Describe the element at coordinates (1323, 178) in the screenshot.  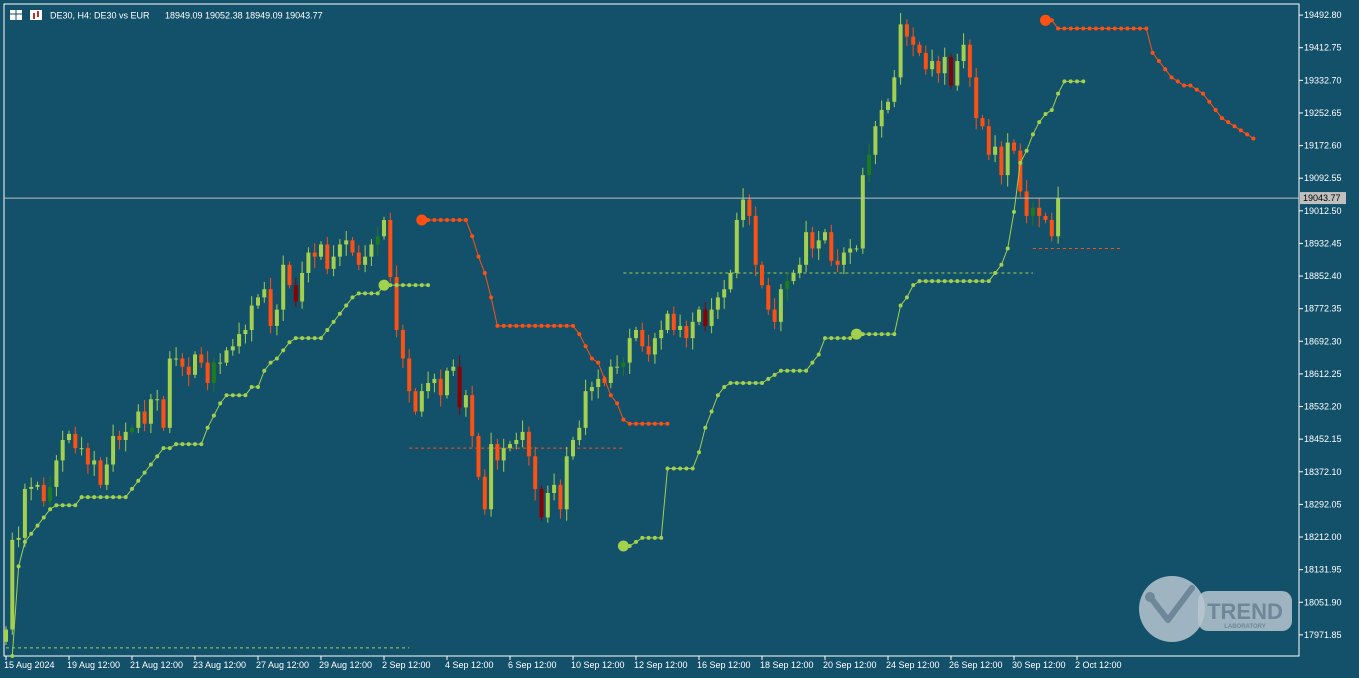
I see `y-tick-label: 19092.55` at that location.